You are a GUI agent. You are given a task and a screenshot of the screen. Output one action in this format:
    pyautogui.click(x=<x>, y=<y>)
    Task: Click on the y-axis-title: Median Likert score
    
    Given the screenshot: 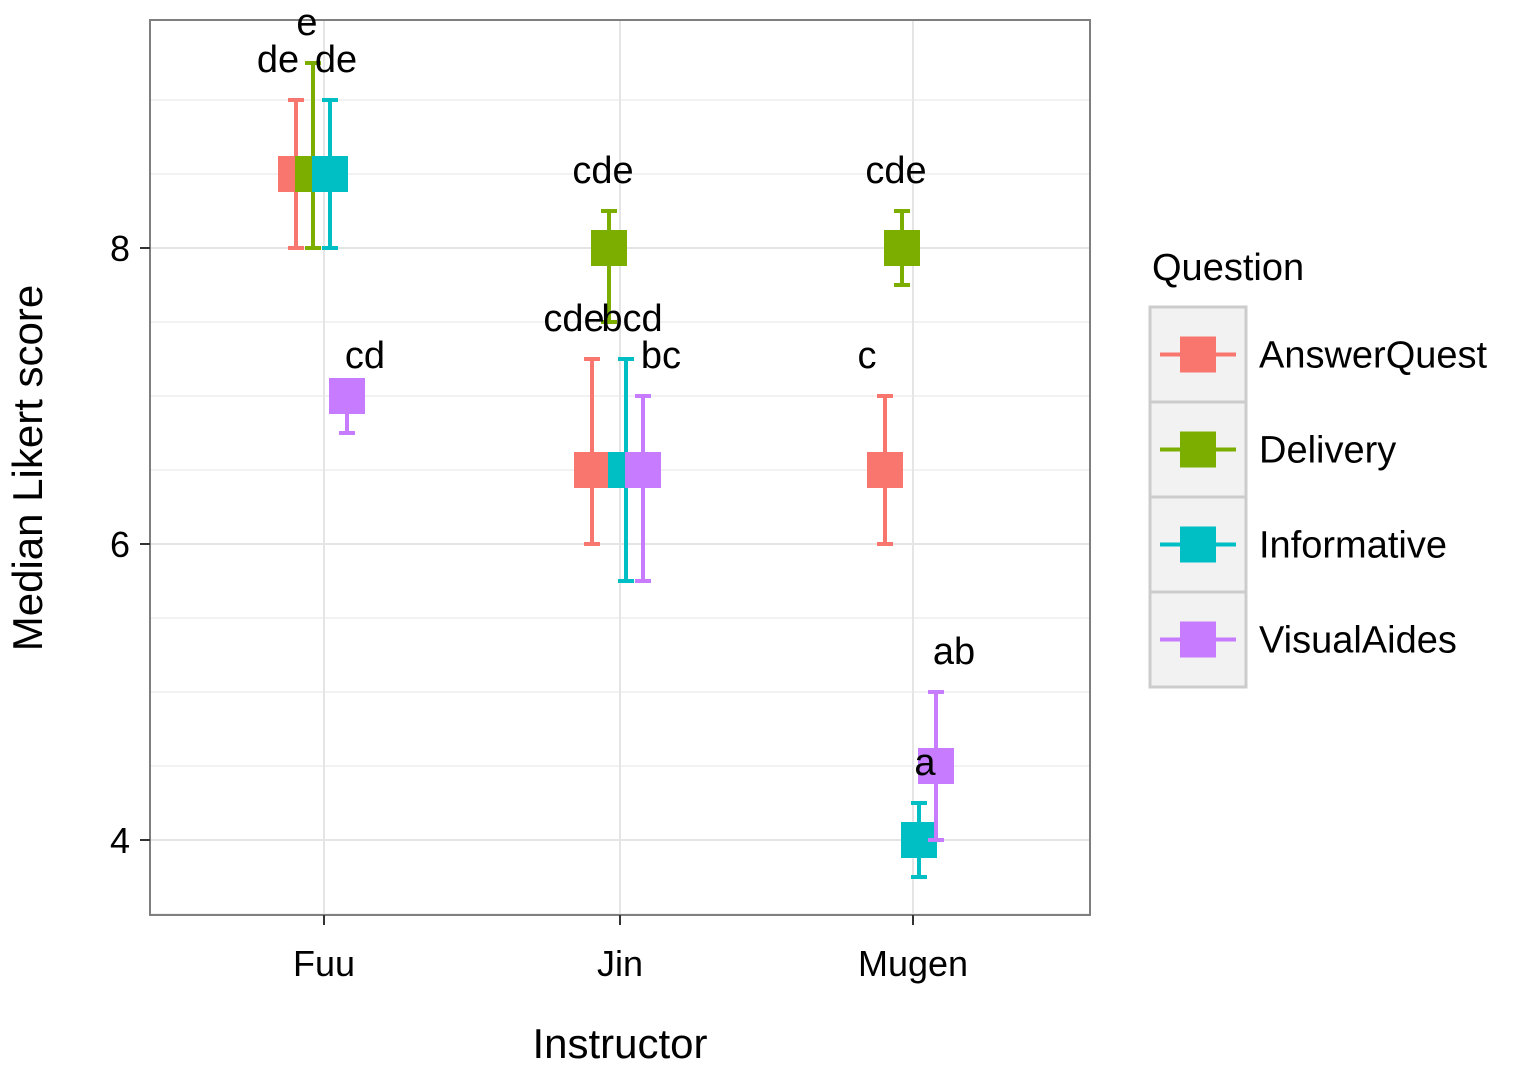 What is the action you would take?
    pyautogui.click(x=27, y=468)
    